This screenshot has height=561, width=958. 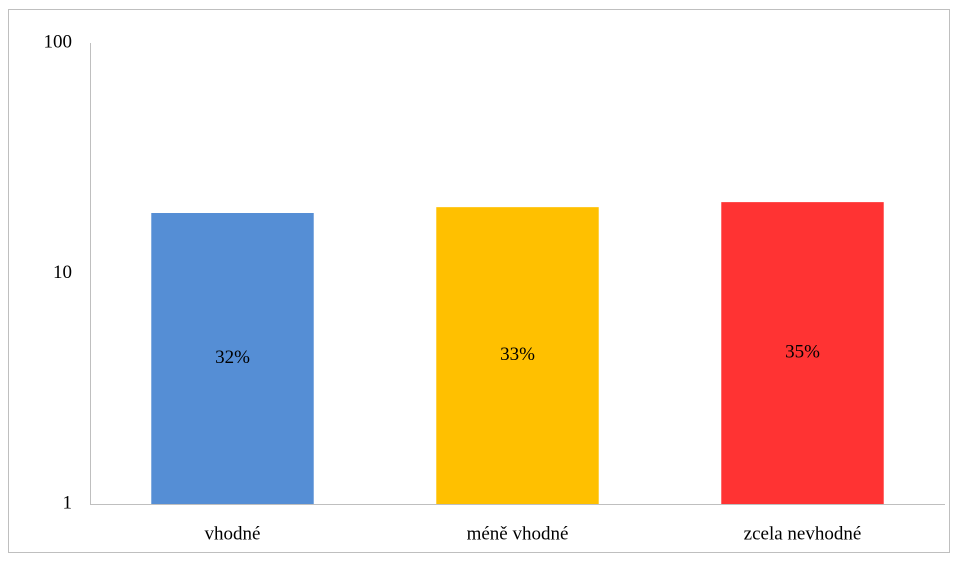 I want to click on data-label: 35%, so click(x=802, y=351).